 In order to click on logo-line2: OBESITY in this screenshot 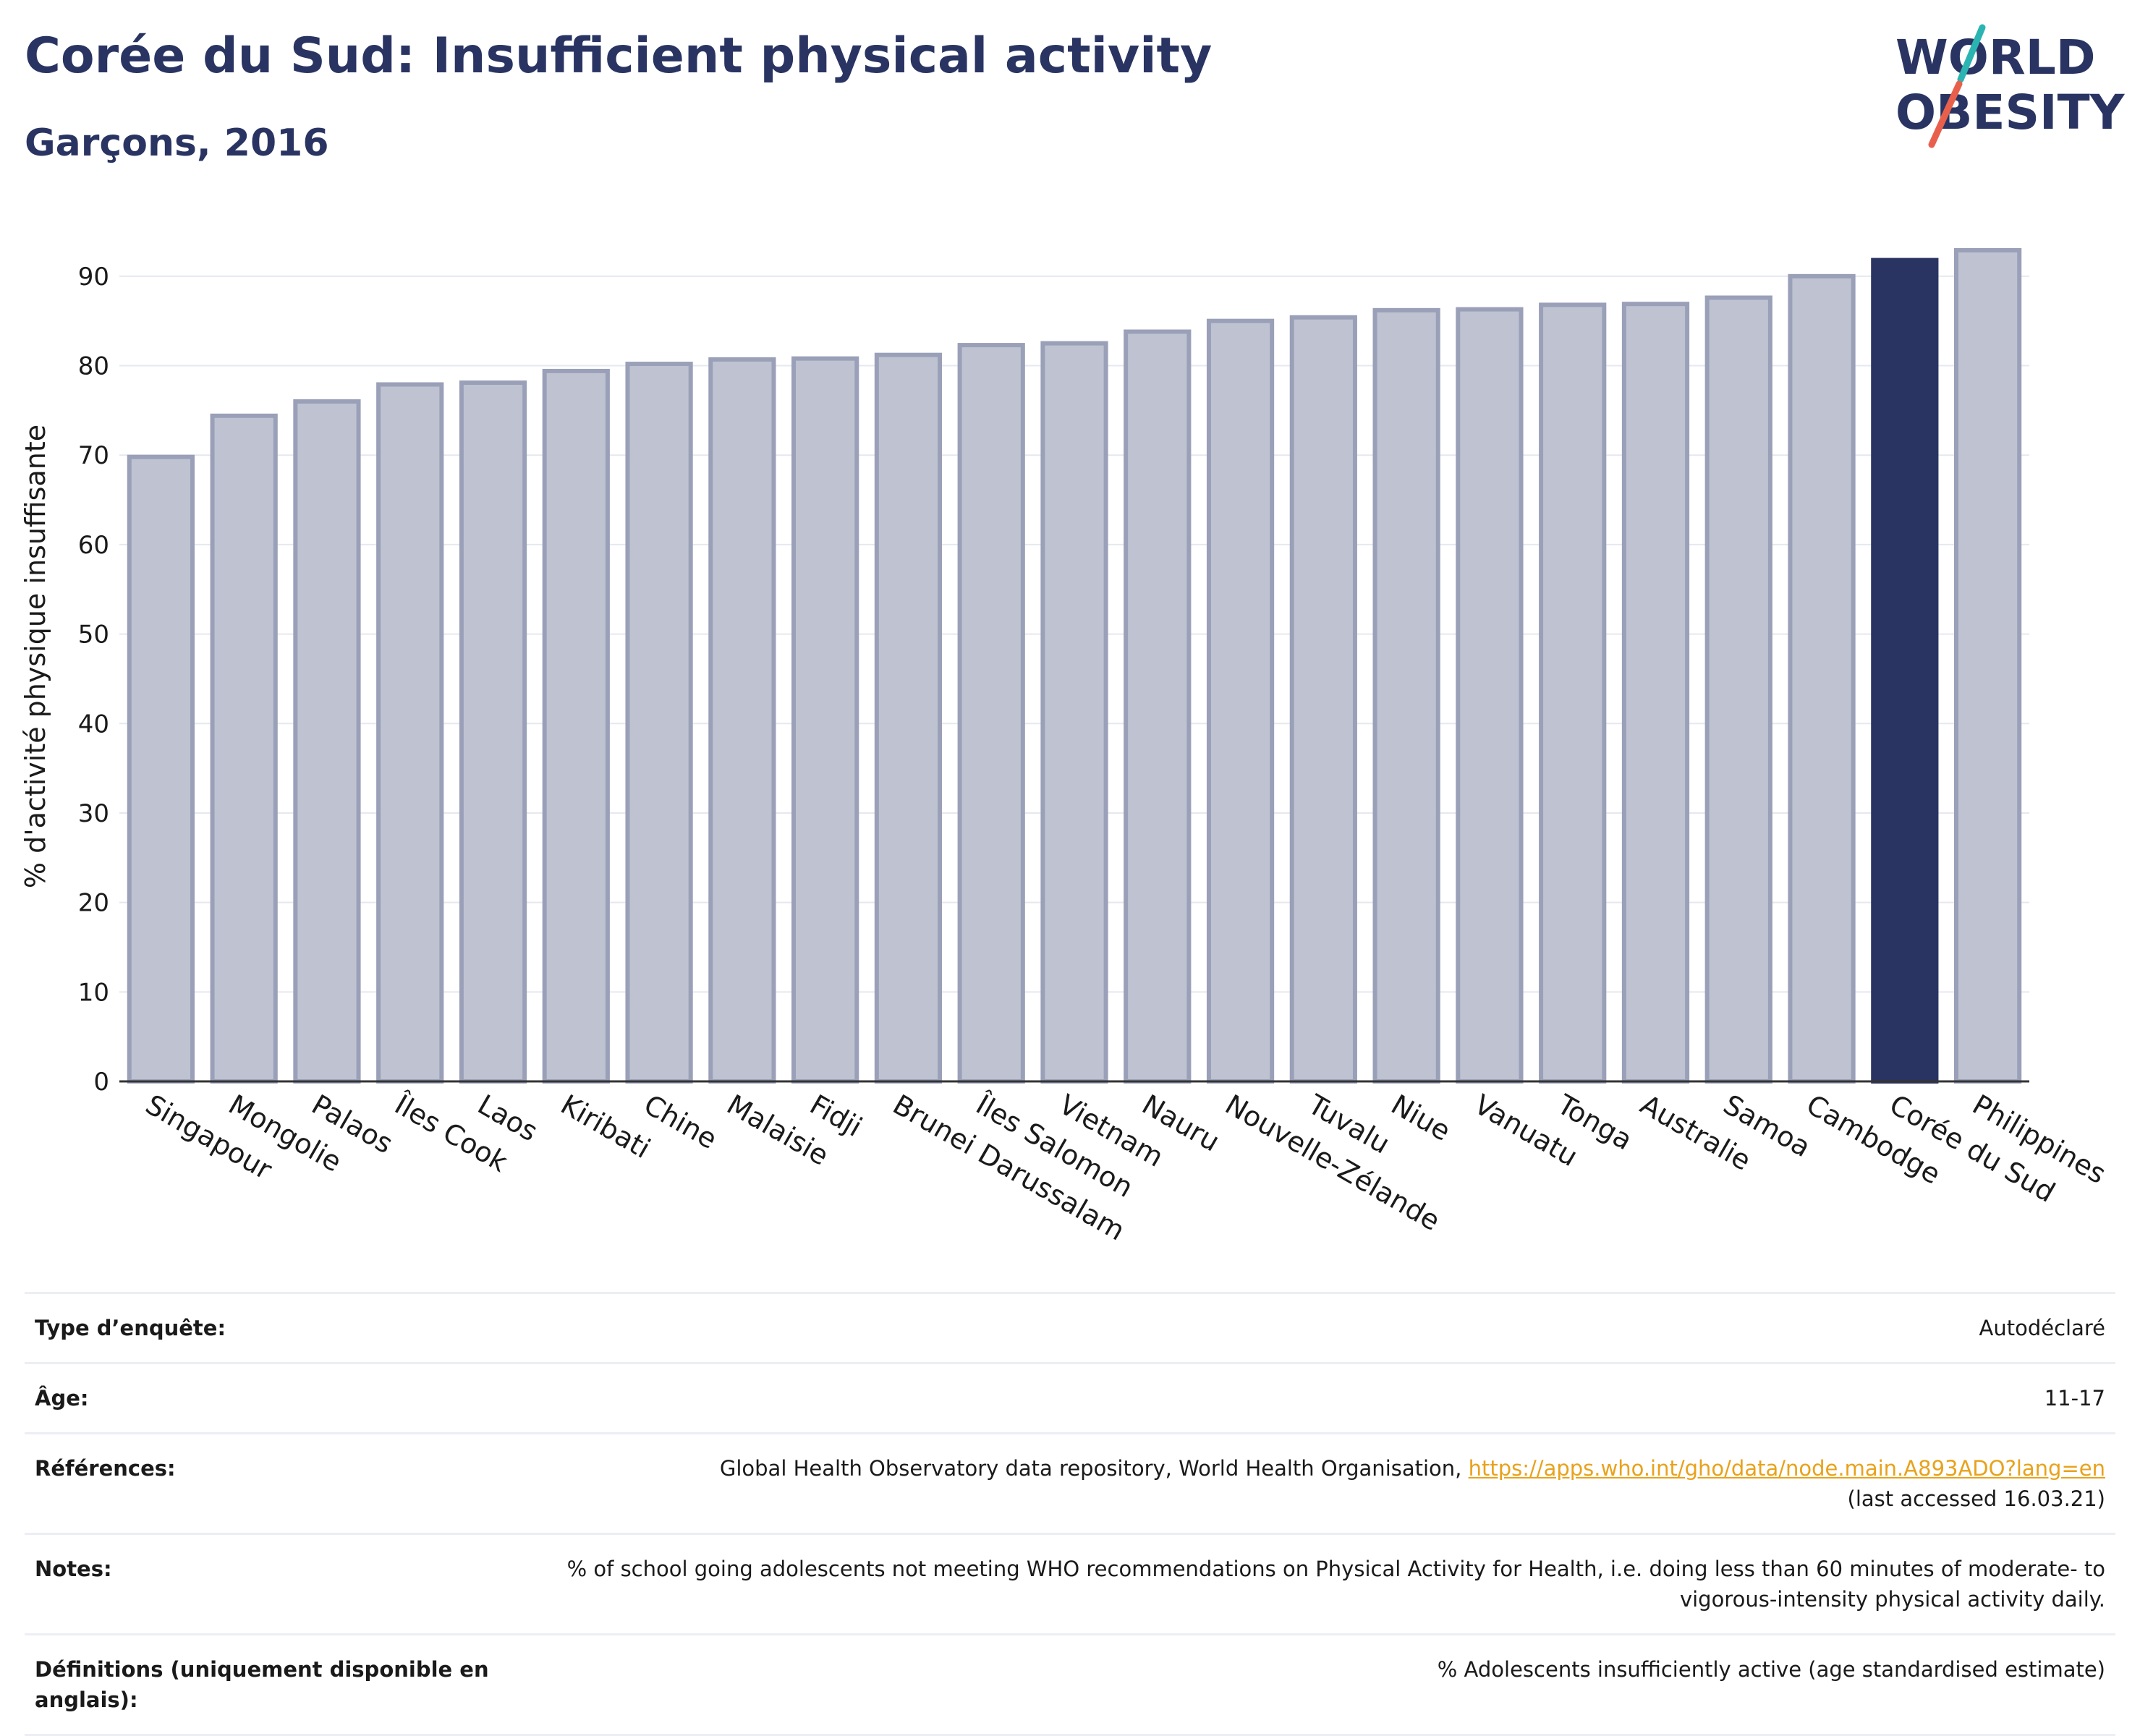, I will do `click(2010, 113)`.